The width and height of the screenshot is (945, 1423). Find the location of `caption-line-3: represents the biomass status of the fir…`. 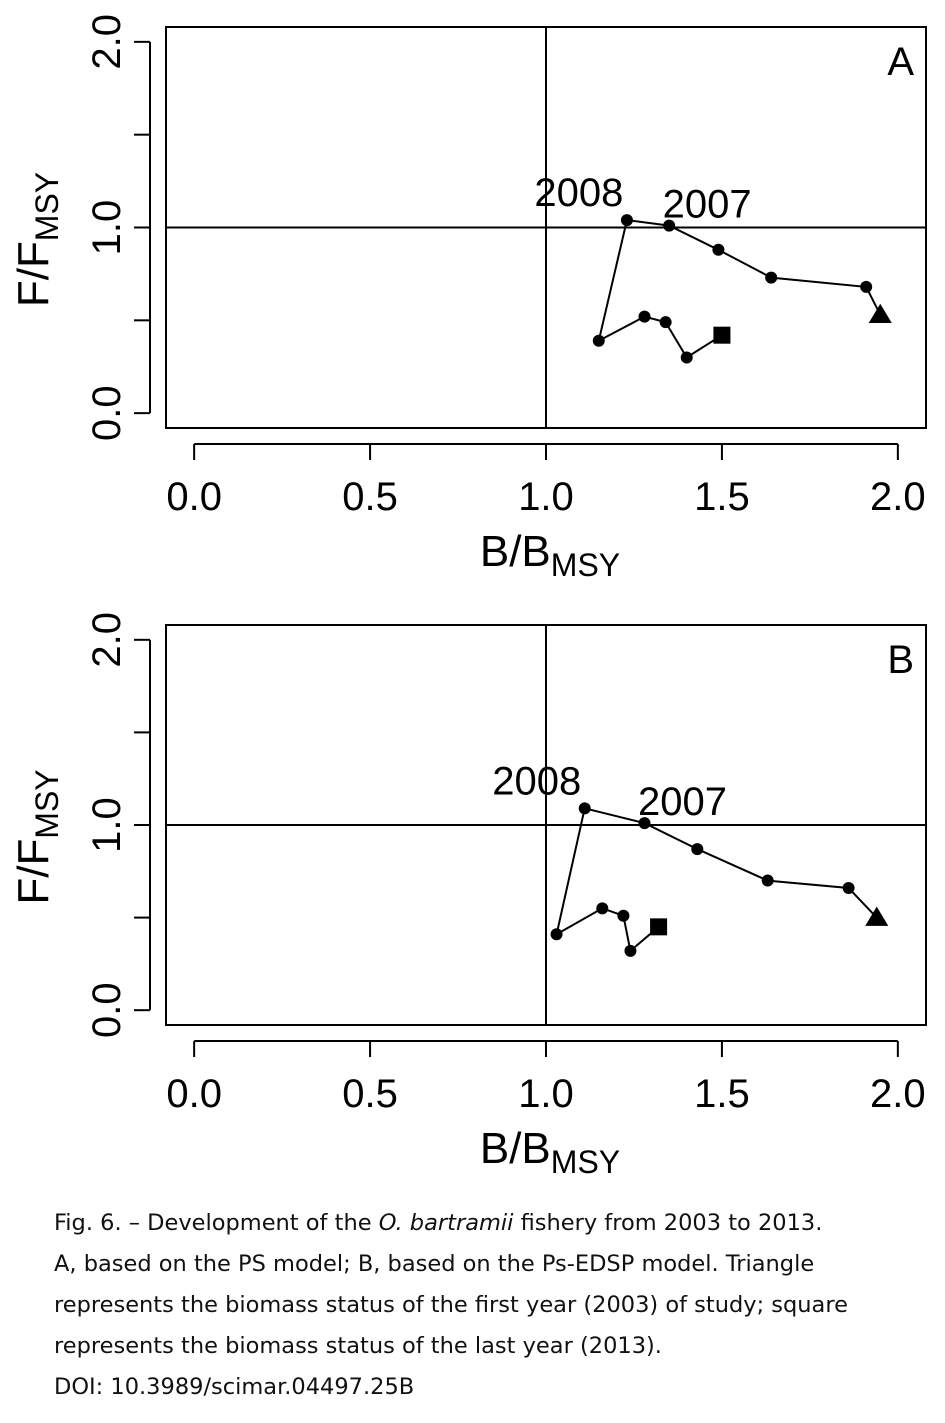

caption-line-3: represents the biomass status of the fir… is located at coordinates (451, 1305).